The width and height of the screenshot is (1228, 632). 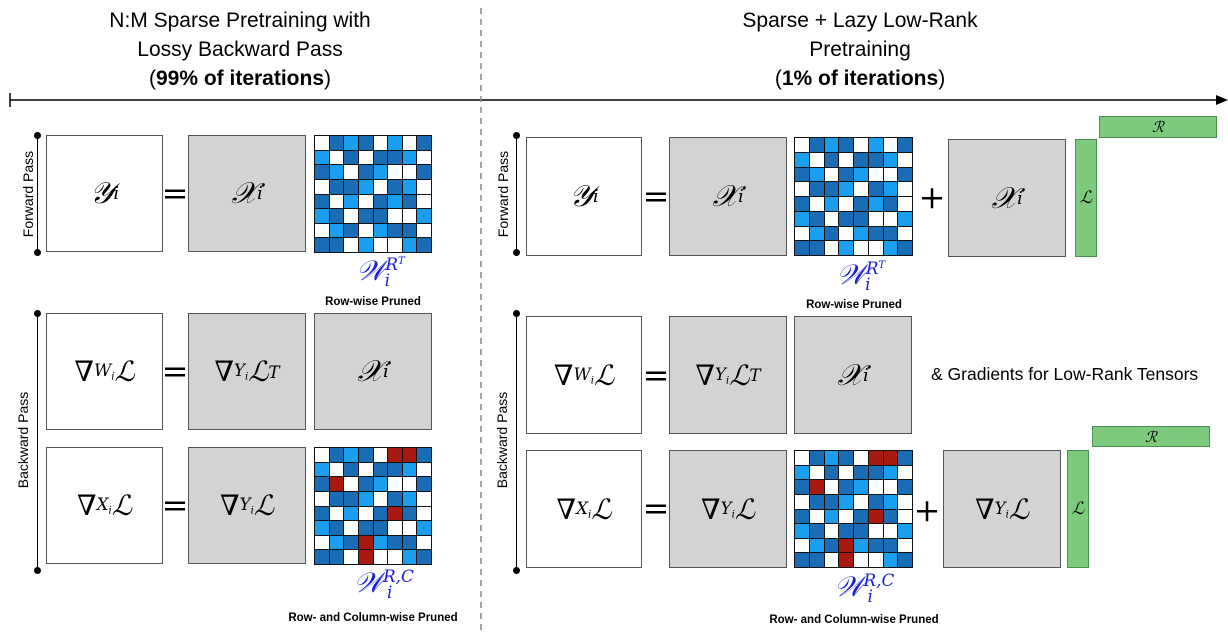 What do you see at coordinates (240, 20) in the screenshot?
I see `left-header-line1: N:M Sparse Pretraining with` at bounding box center [240, 20].